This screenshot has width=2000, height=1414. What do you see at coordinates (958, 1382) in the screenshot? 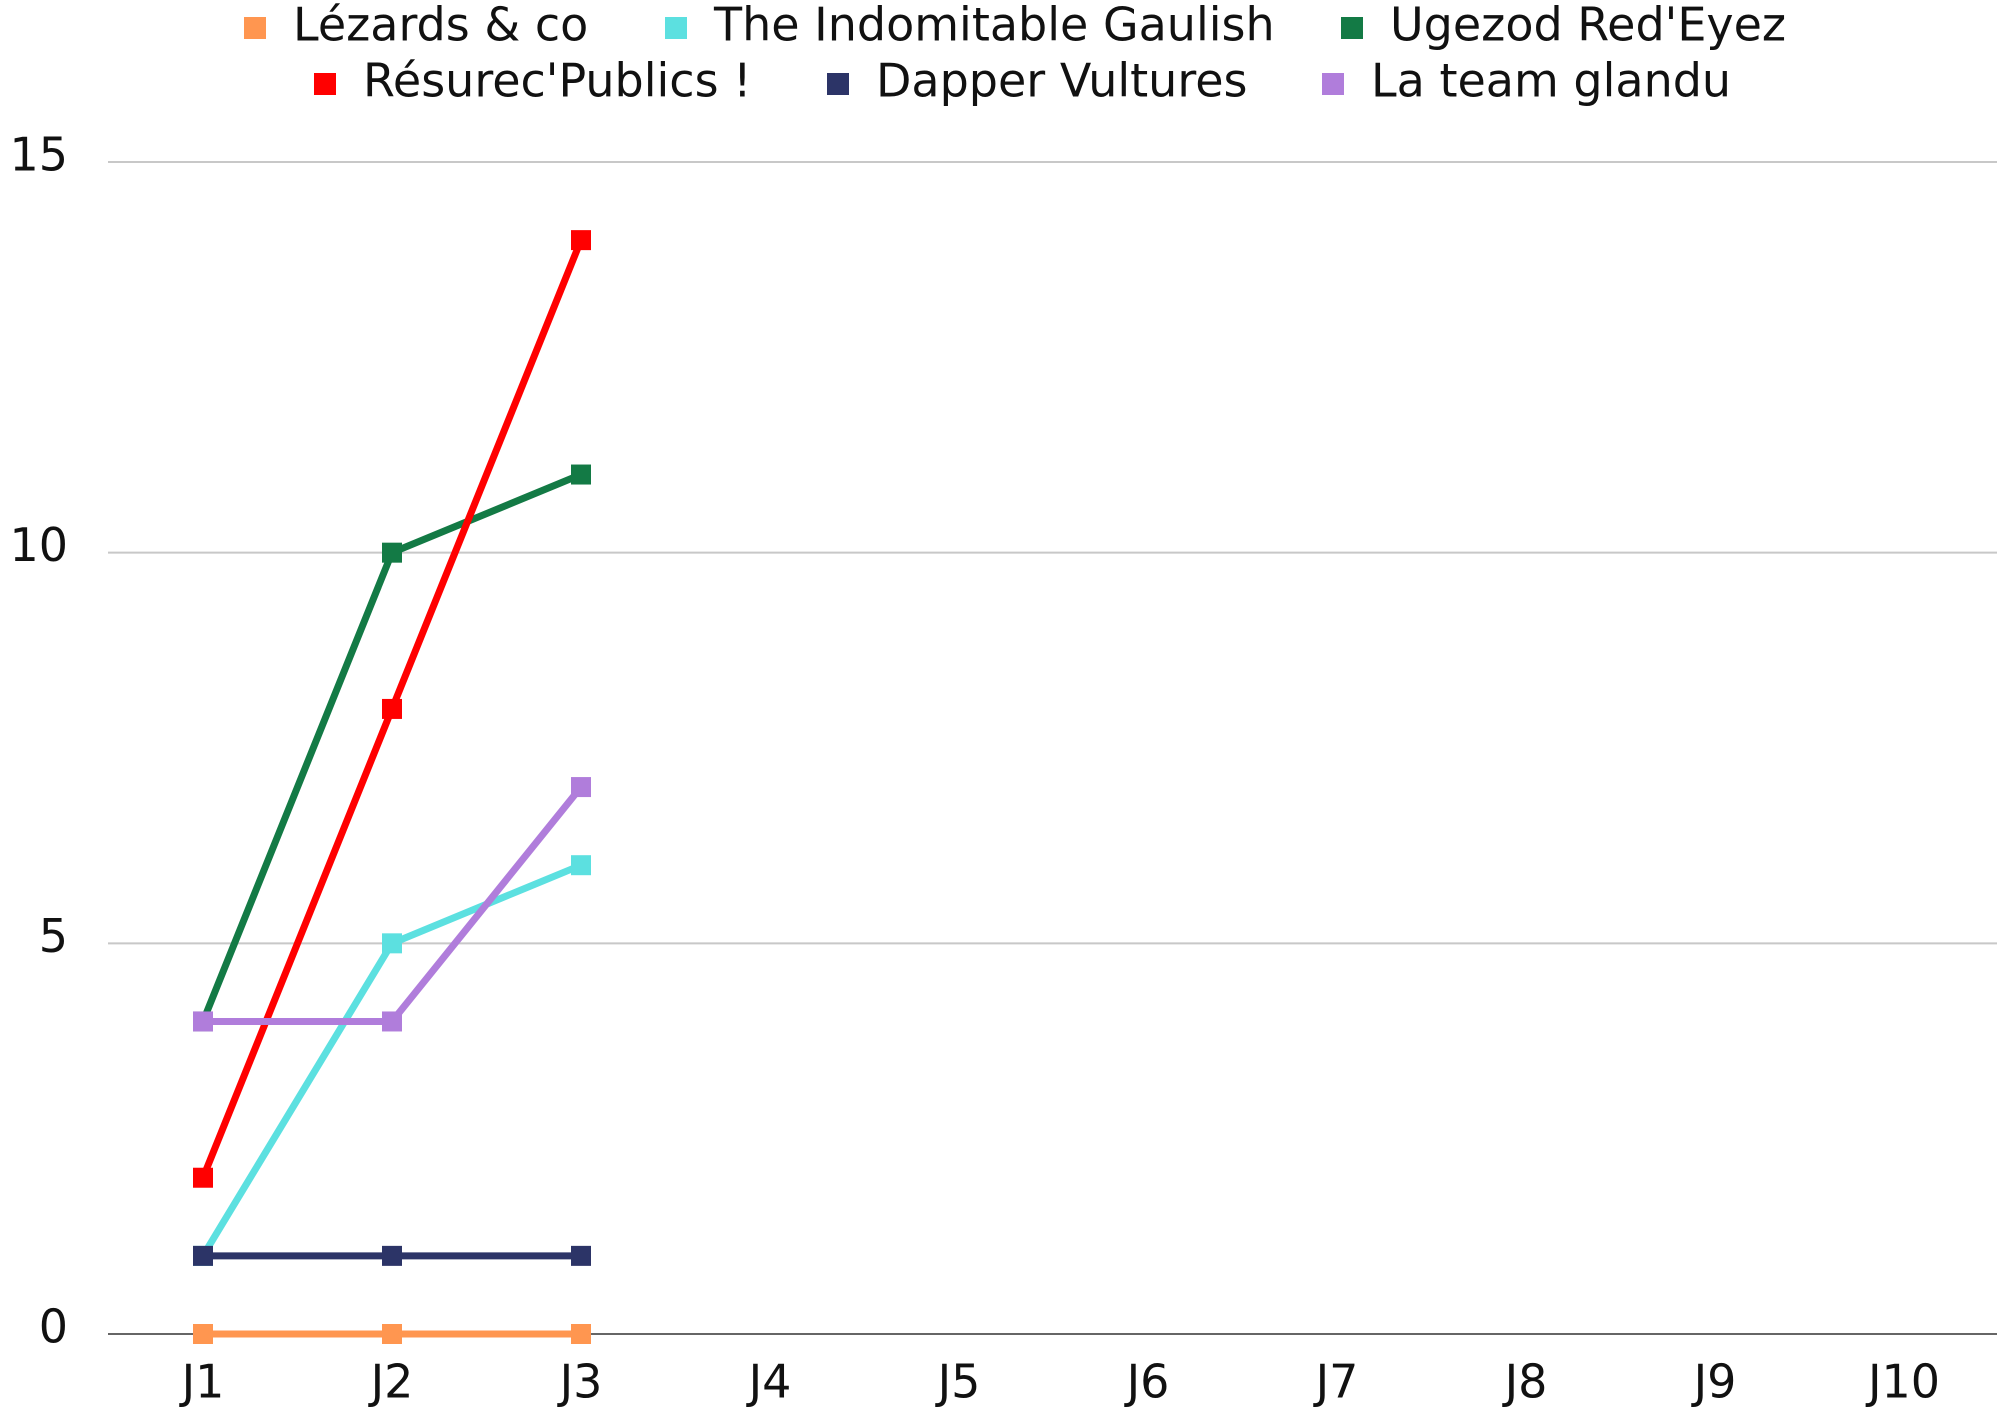
I see `x-tick-label: J5` at bounding box center [958, 1382].